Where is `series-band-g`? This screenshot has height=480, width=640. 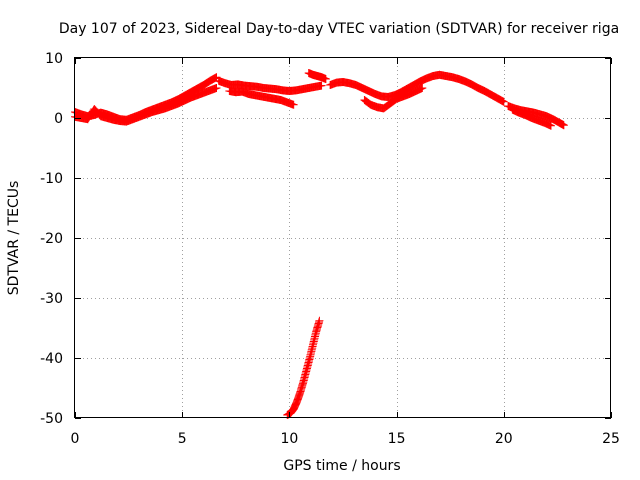
series-band-g is located at coordinates (393, 98).